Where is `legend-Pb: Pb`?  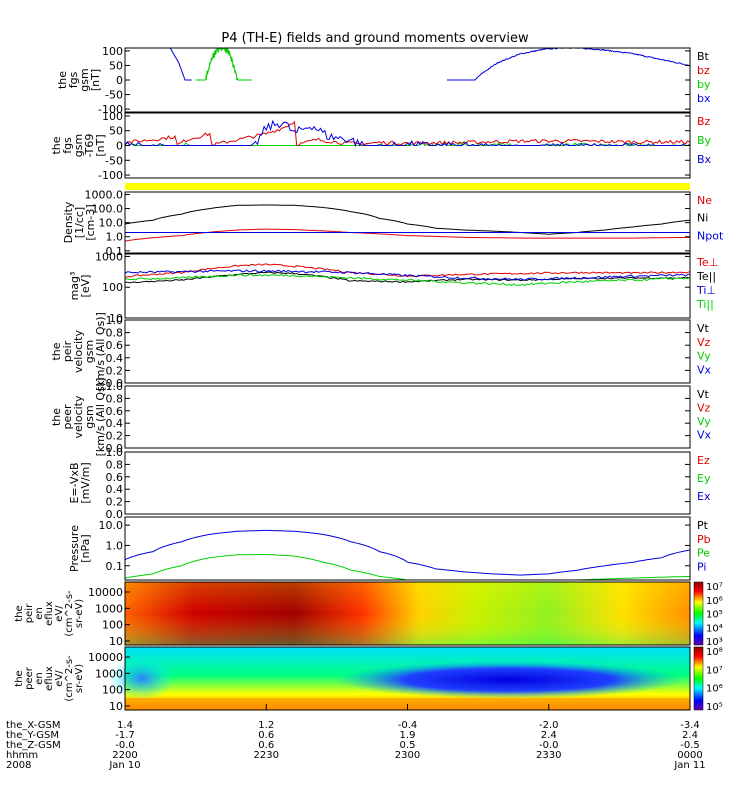 legend-Pb: Pb is located at coordinates (704, 539).